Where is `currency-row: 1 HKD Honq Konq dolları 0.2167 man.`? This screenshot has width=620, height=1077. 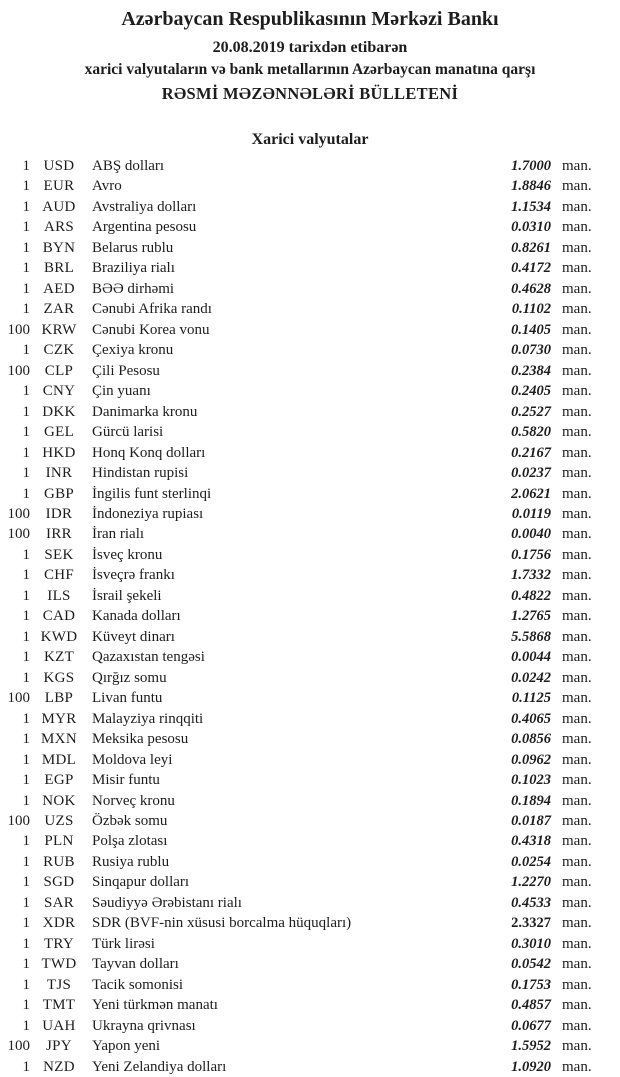
currency-row: 1 HKD Honq Konq dolları 0.2167 man. is located at coordinates (310, 453).